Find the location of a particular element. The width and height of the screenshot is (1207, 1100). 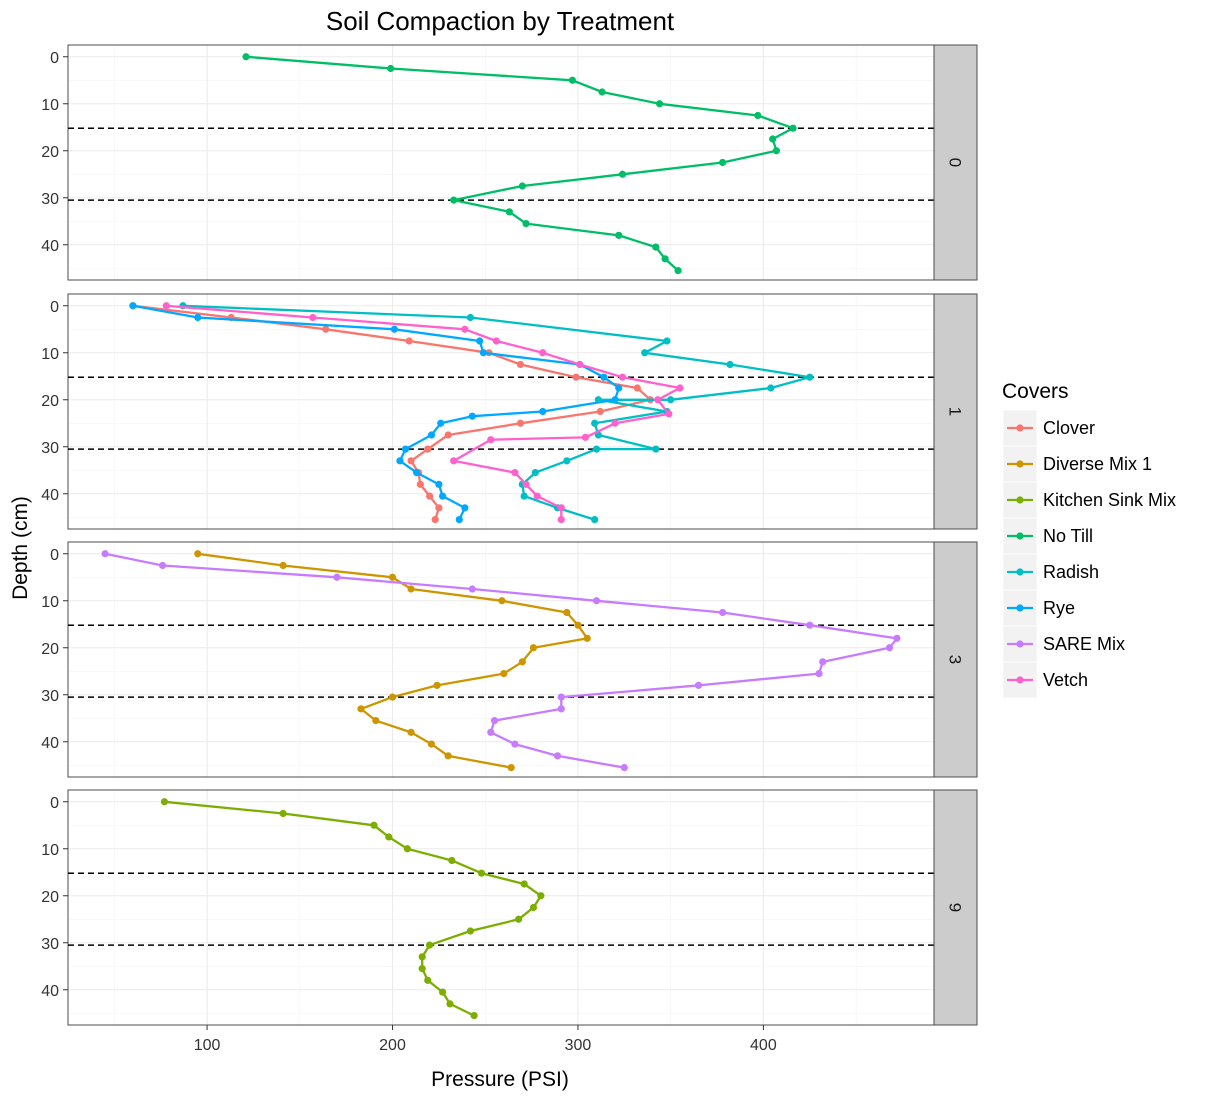

legend-item-vetch: Vetch is located at coordinates (1045, 680).